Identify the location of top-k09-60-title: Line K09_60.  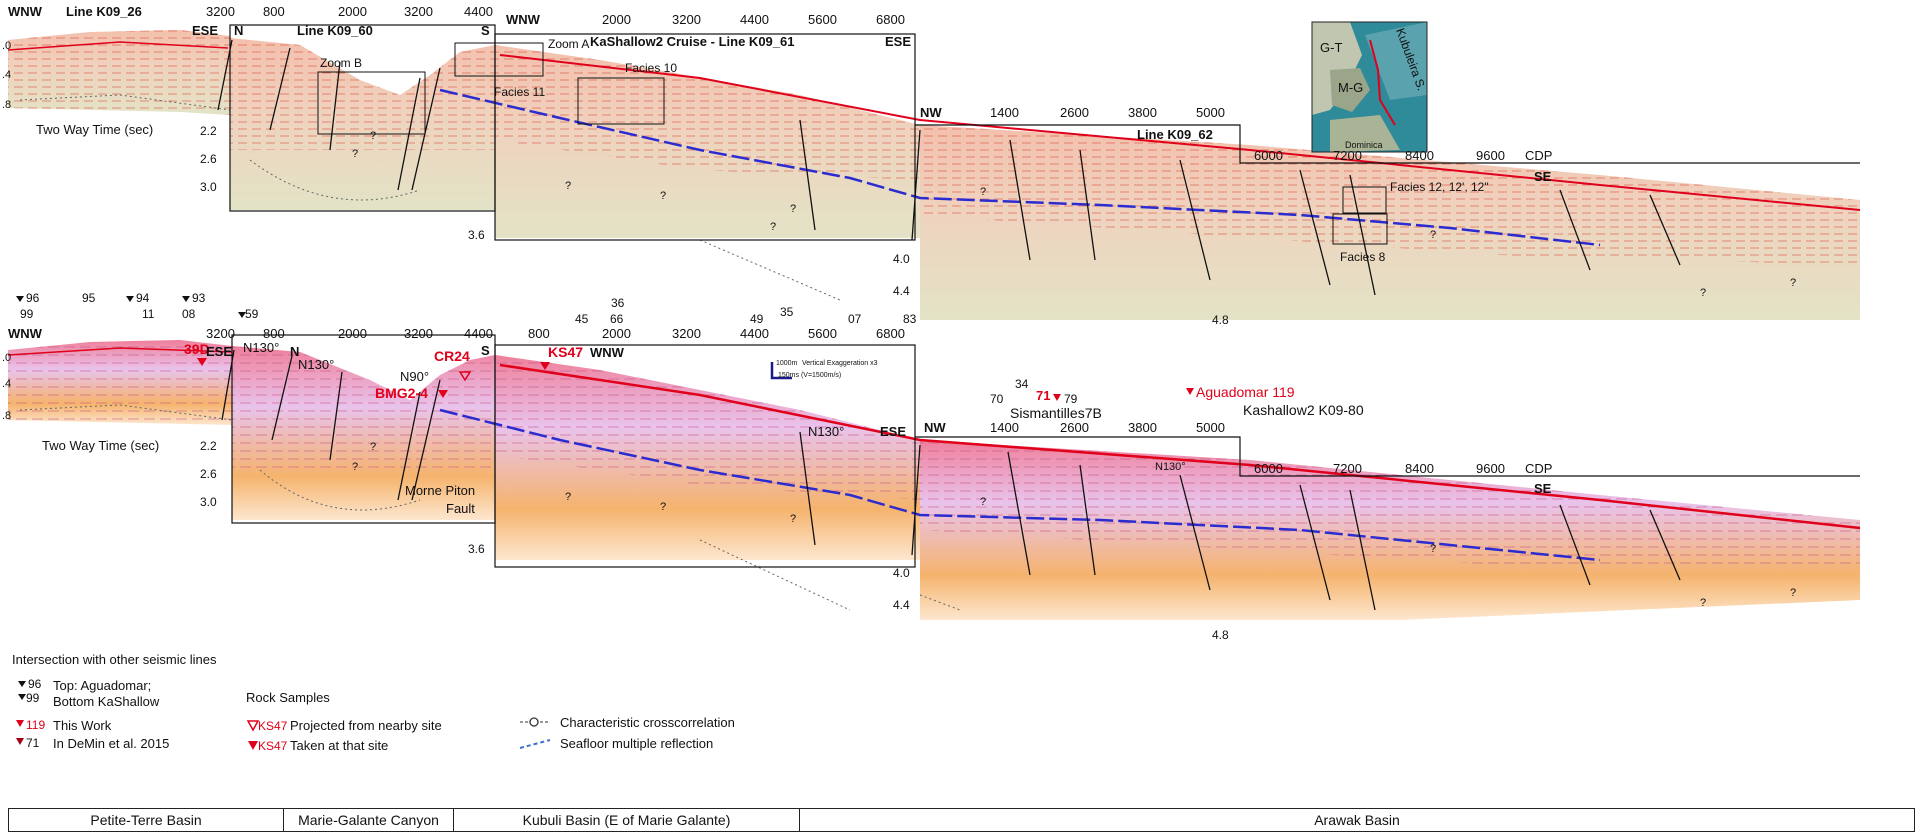
(335, 30).